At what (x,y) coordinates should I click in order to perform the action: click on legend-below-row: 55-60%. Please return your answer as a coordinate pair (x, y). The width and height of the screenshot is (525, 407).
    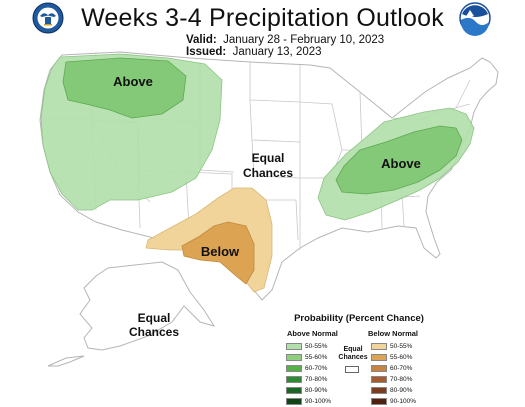
    Looking at the image, I should click on (393, 357).